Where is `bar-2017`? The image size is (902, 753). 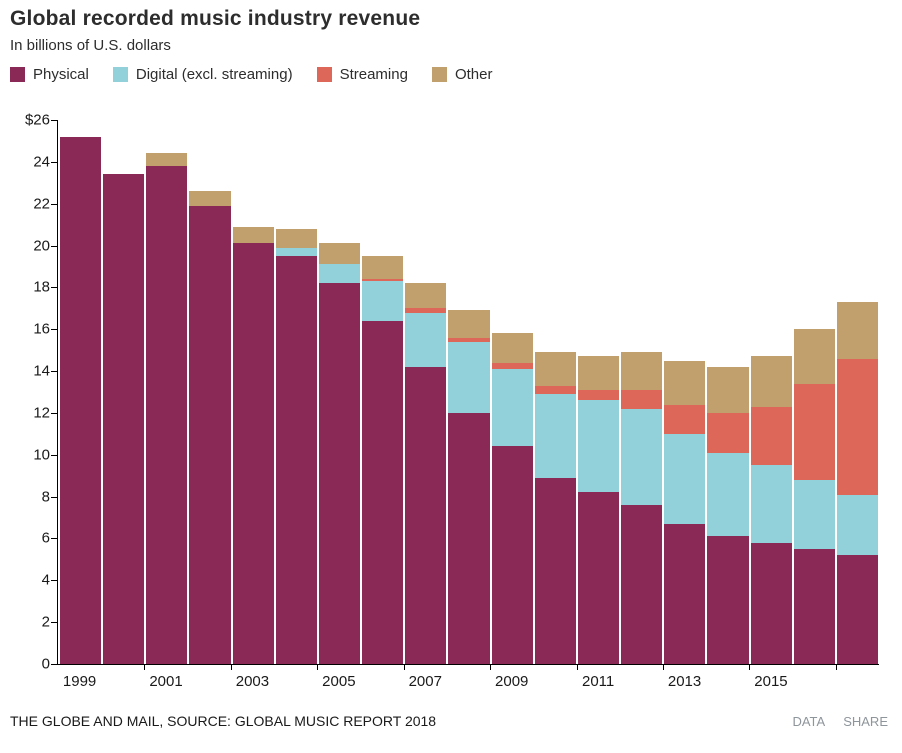
bar-2017 is located at coordinates (857, 392).